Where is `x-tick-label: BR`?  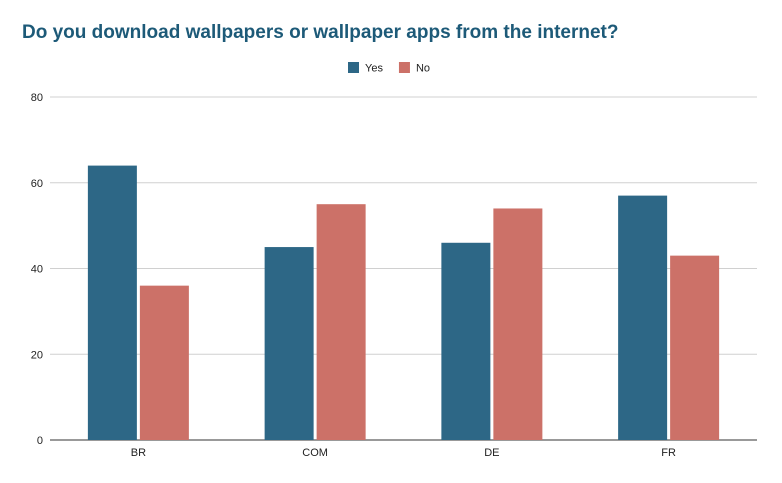
x-tick-label: BR is located at coordinates (138, 453).